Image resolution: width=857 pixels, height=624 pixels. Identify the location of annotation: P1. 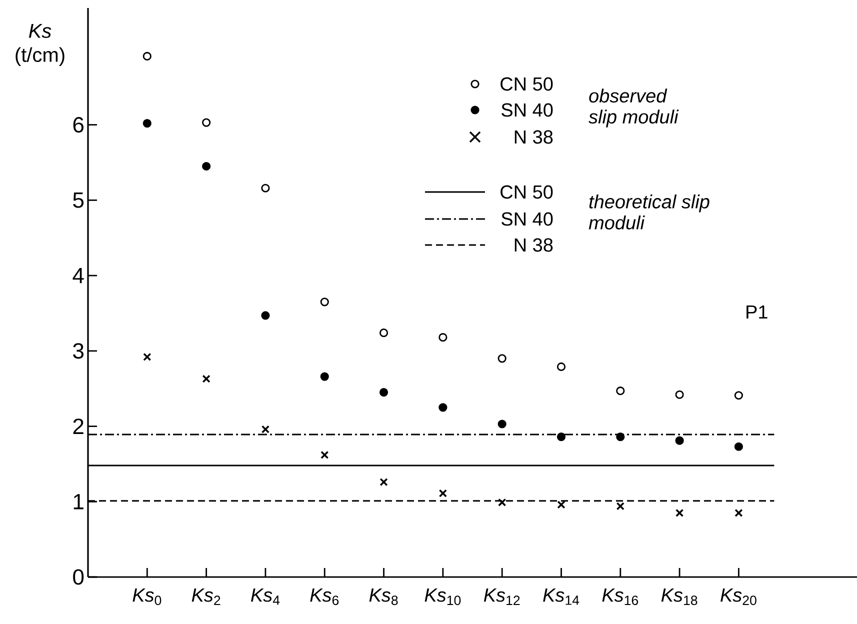
(757, 312).